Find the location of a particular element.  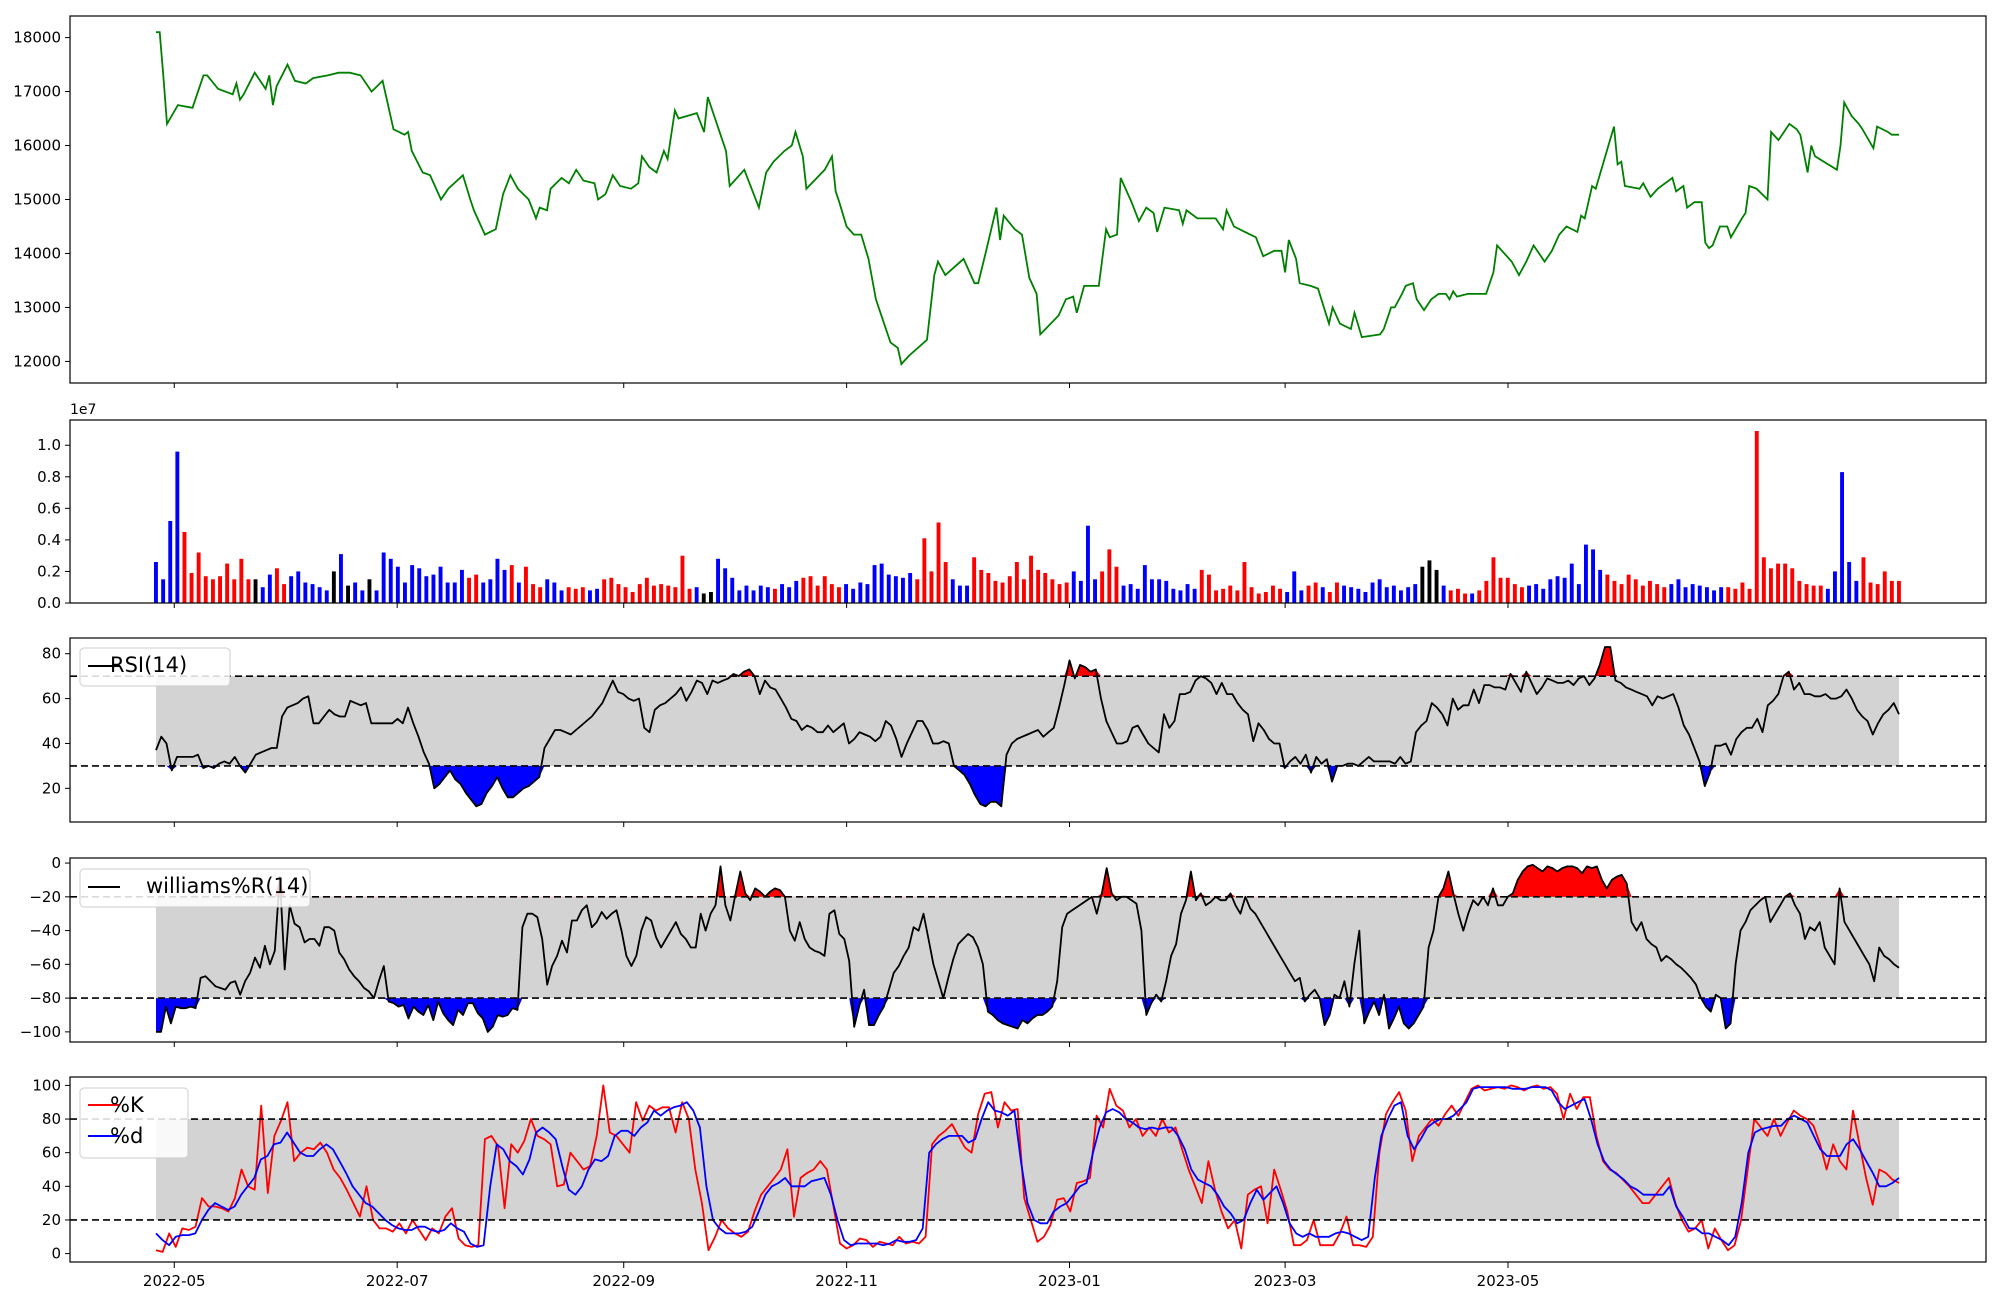

volume-ytick-label: 1.0 is located at coordinates (49, 445).